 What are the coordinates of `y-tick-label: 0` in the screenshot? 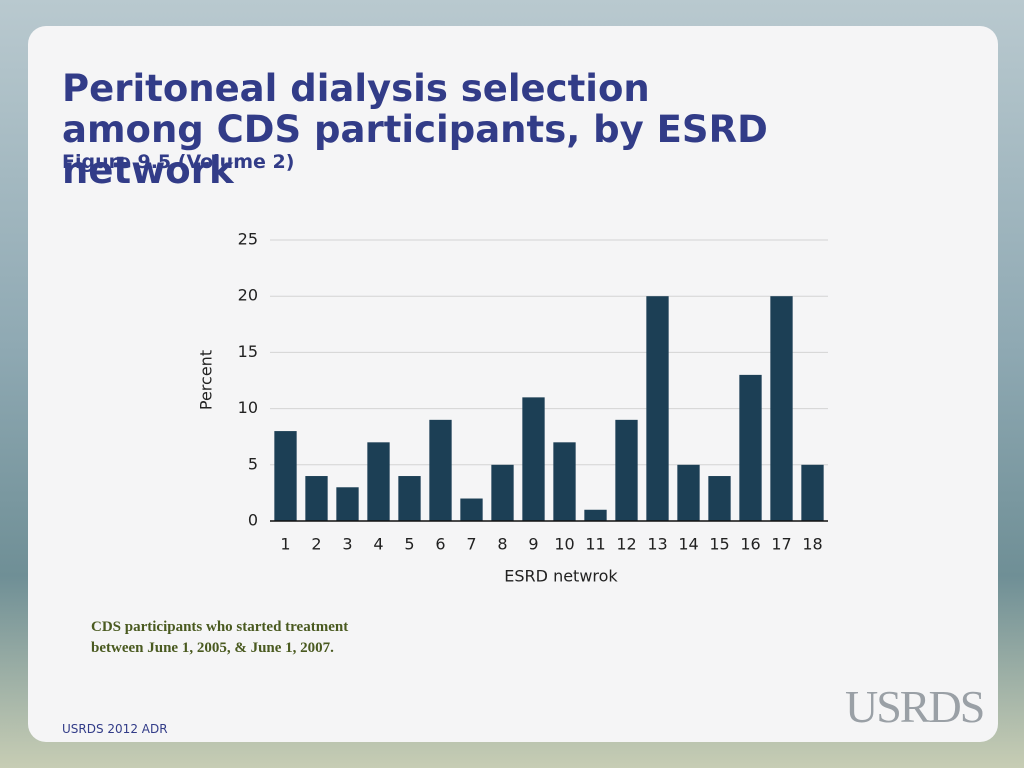 It's located at (253, 520).